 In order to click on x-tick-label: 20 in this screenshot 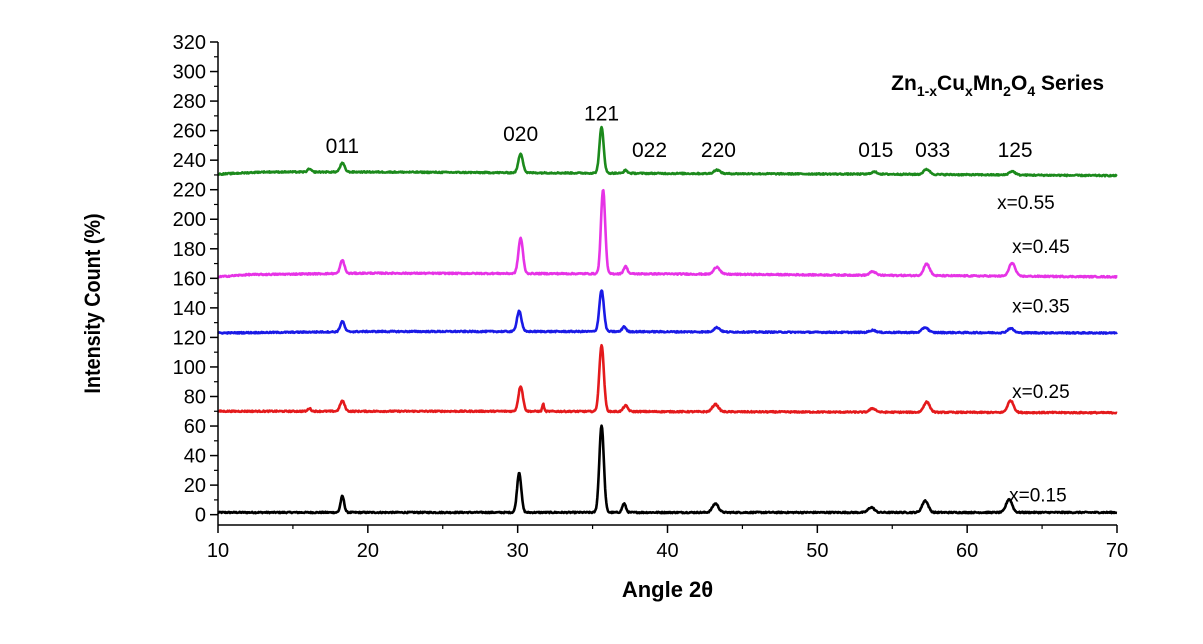, I will do `click(368, 551)`.